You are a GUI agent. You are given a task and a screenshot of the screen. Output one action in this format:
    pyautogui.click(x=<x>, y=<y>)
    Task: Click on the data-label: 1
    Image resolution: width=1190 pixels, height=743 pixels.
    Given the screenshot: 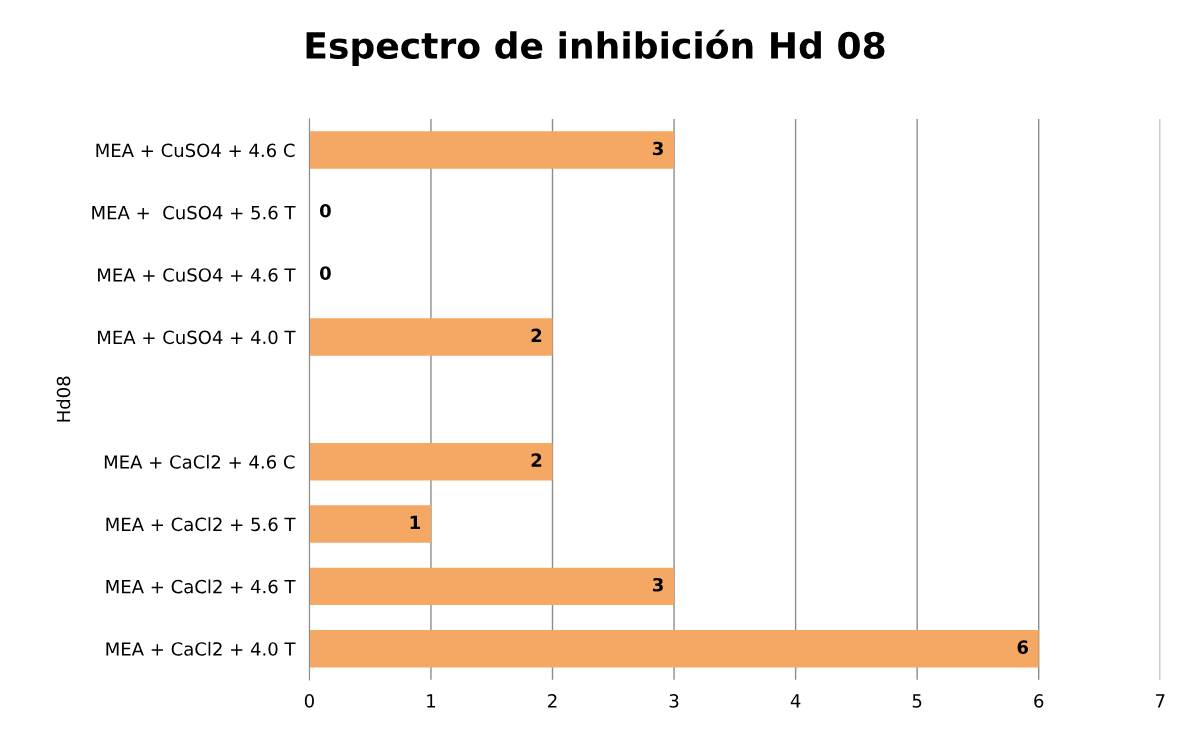 What is the action you would take?
    pyautogui.click(x=415, y=522)
    